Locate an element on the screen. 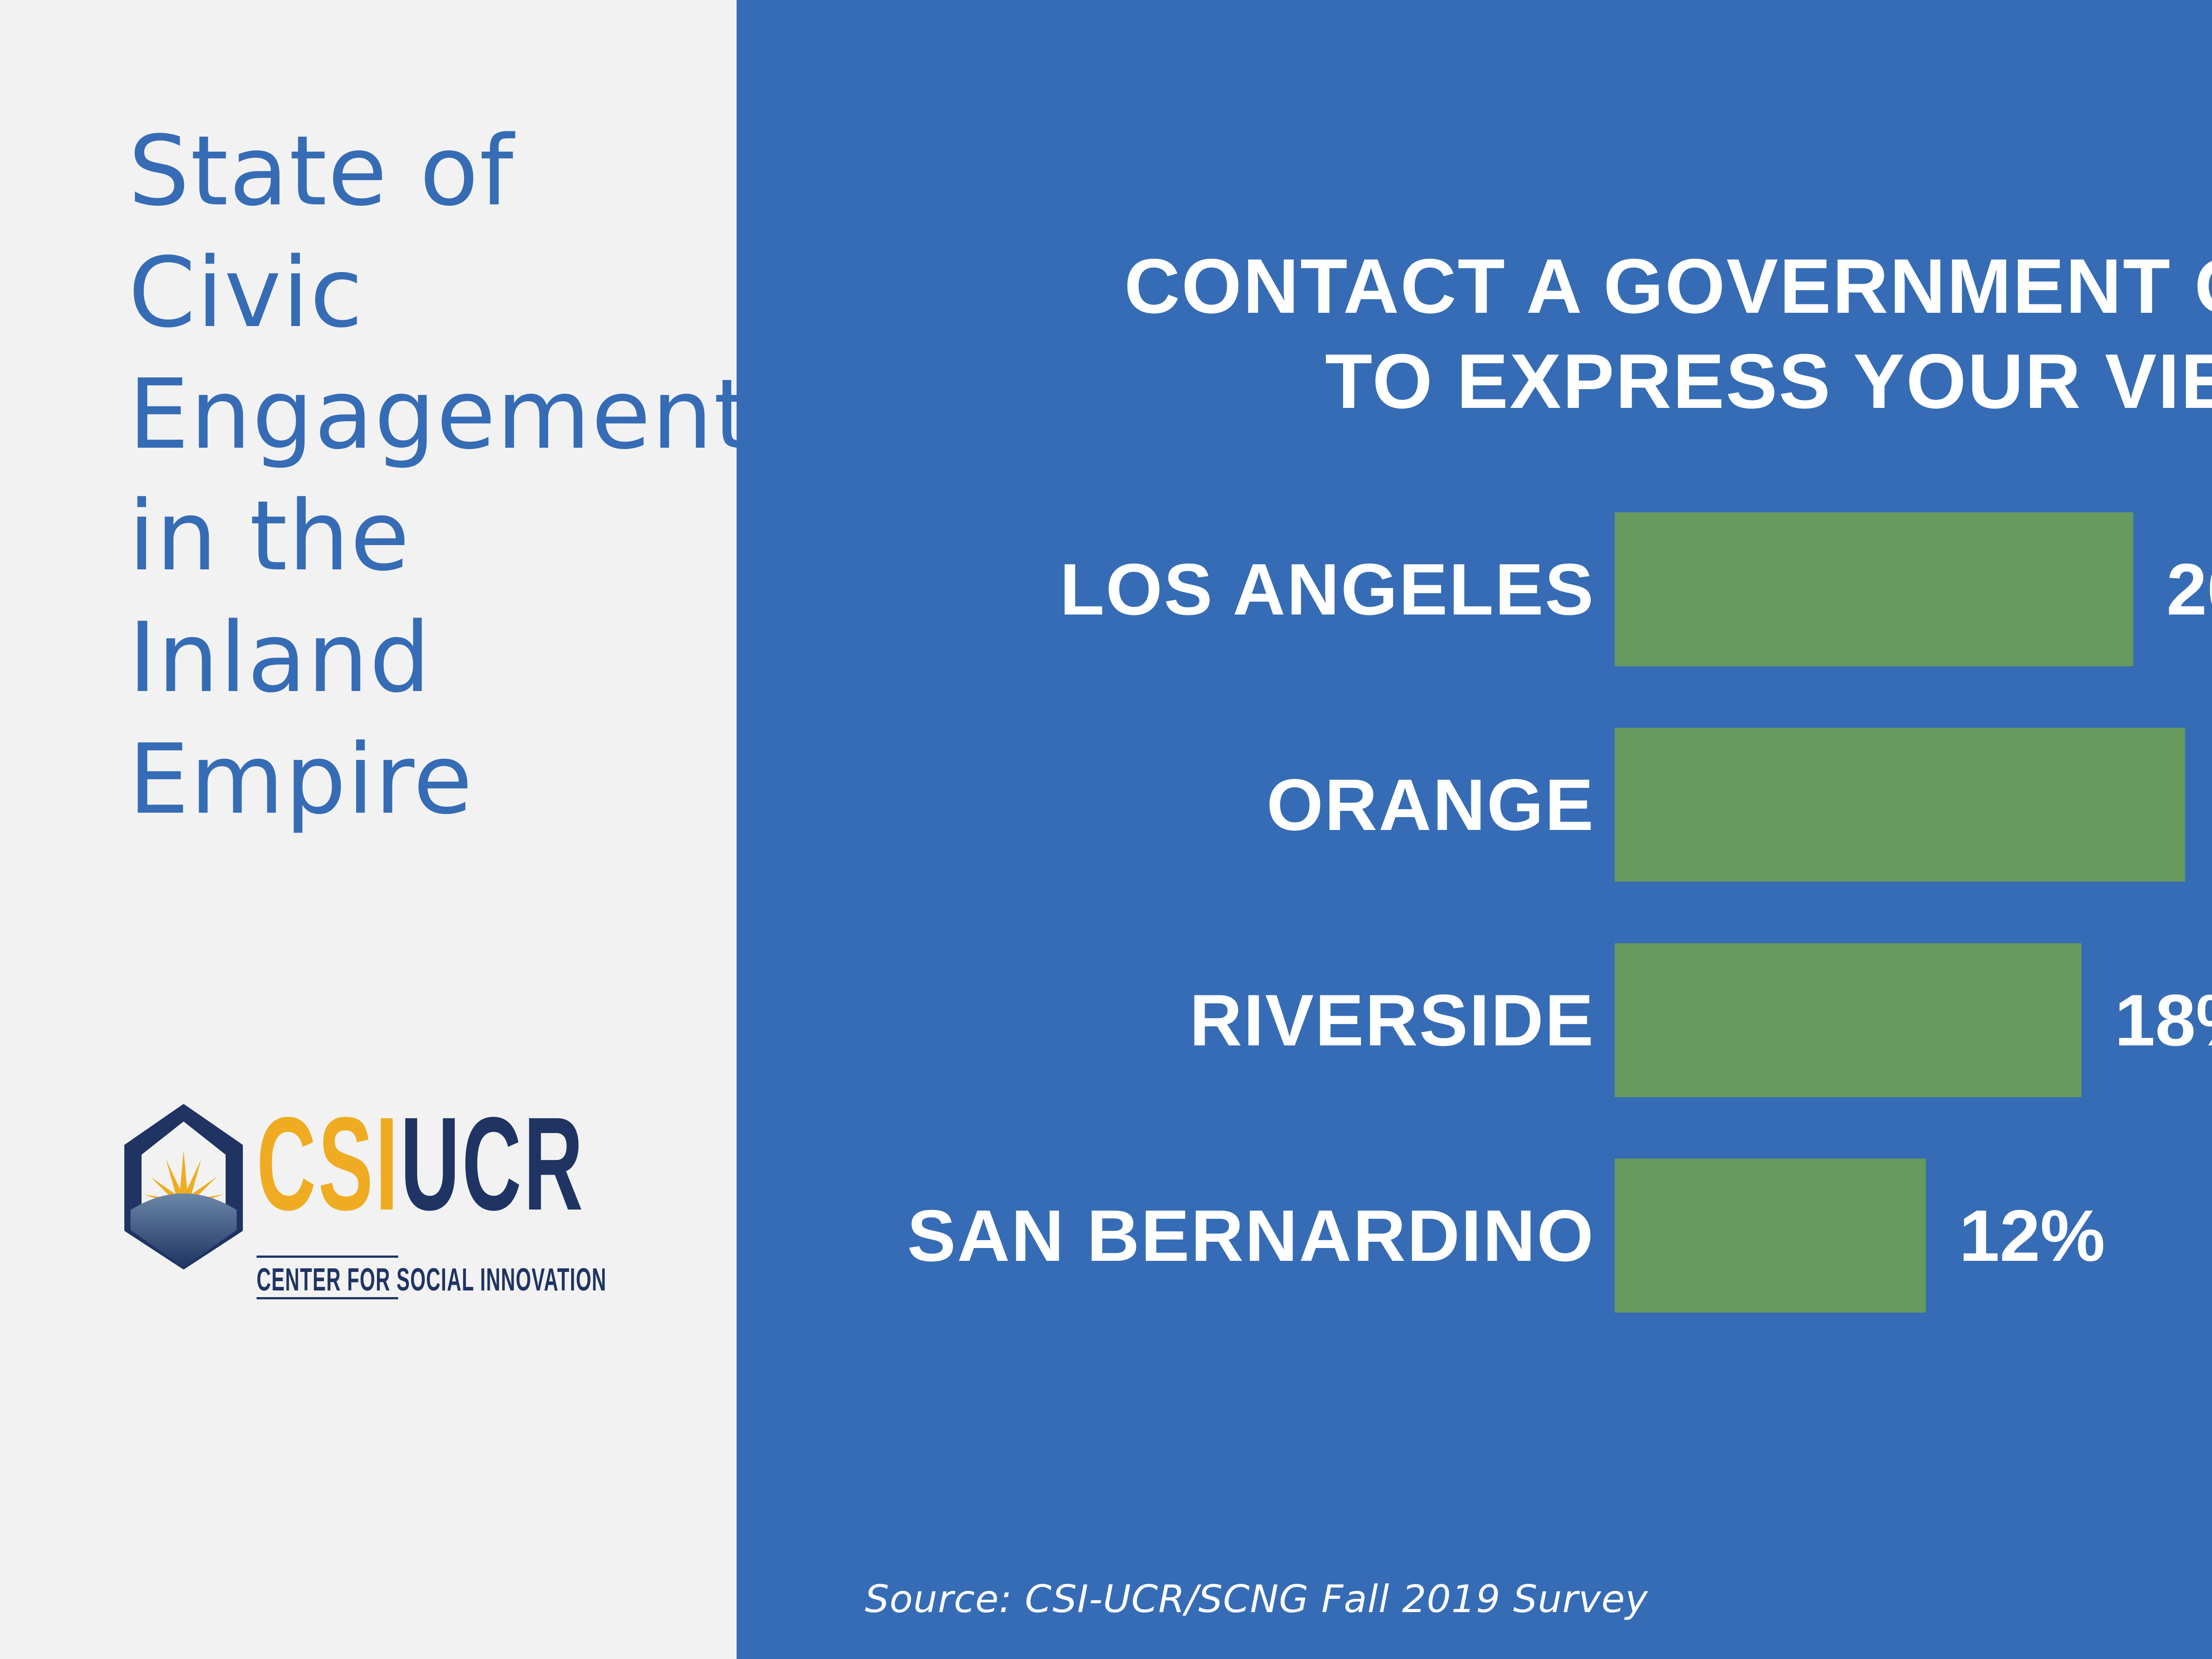 Image resolution: width=2212 pixels, height=1659 pixels. report-title-line: State of is located at coordinates (322, 171).